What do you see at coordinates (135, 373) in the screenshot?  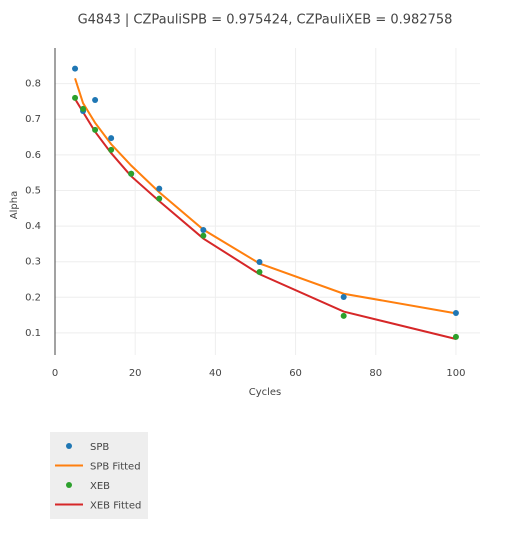 I see `x-tick-label: 20` at bounding box center [135, 373].